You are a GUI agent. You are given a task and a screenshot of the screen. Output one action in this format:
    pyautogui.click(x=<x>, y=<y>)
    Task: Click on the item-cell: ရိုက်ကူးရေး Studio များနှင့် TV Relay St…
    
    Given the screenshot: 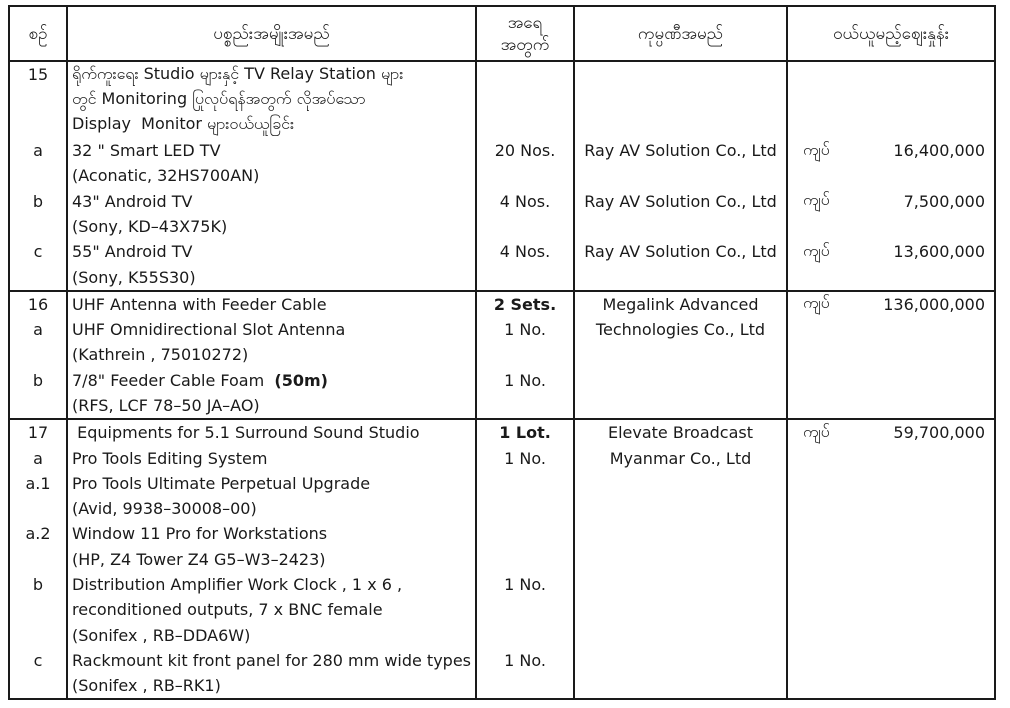 What is the action you would take?
    pyautogui.click(x=272, y=75)
    